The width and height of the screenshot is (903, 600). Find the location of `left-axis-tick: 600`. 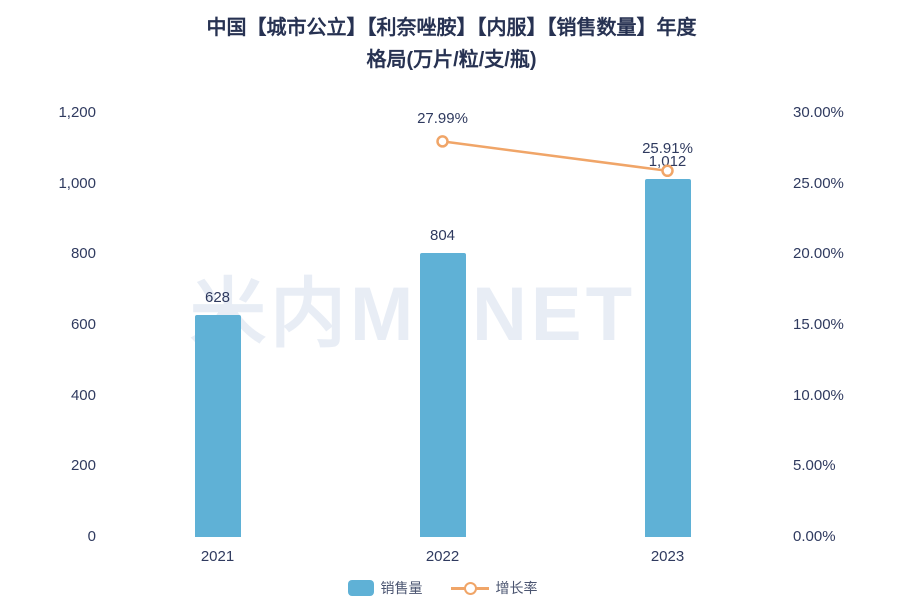

left-axis-tick: 600 is located at coordinates (83, 324).